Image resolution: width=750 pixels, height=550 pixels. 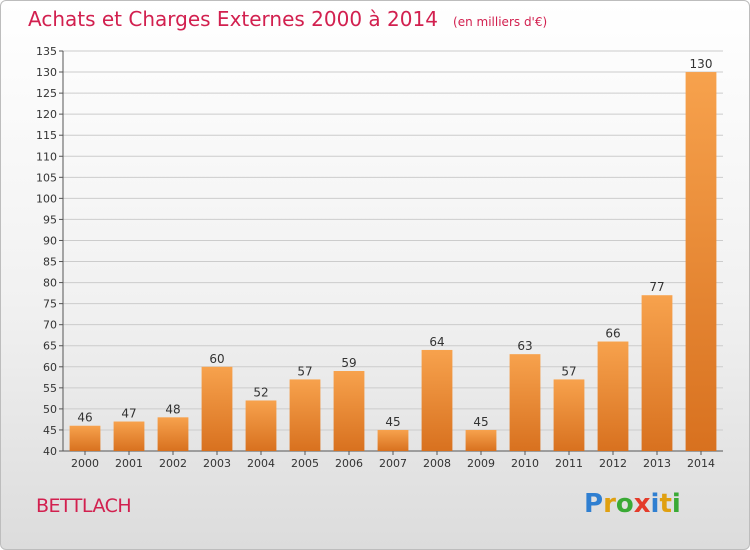 What do you see at coordinates (217, 463) in the screenshot?
I see `x-tick-label: 2003` at bounding box center [217, 463].